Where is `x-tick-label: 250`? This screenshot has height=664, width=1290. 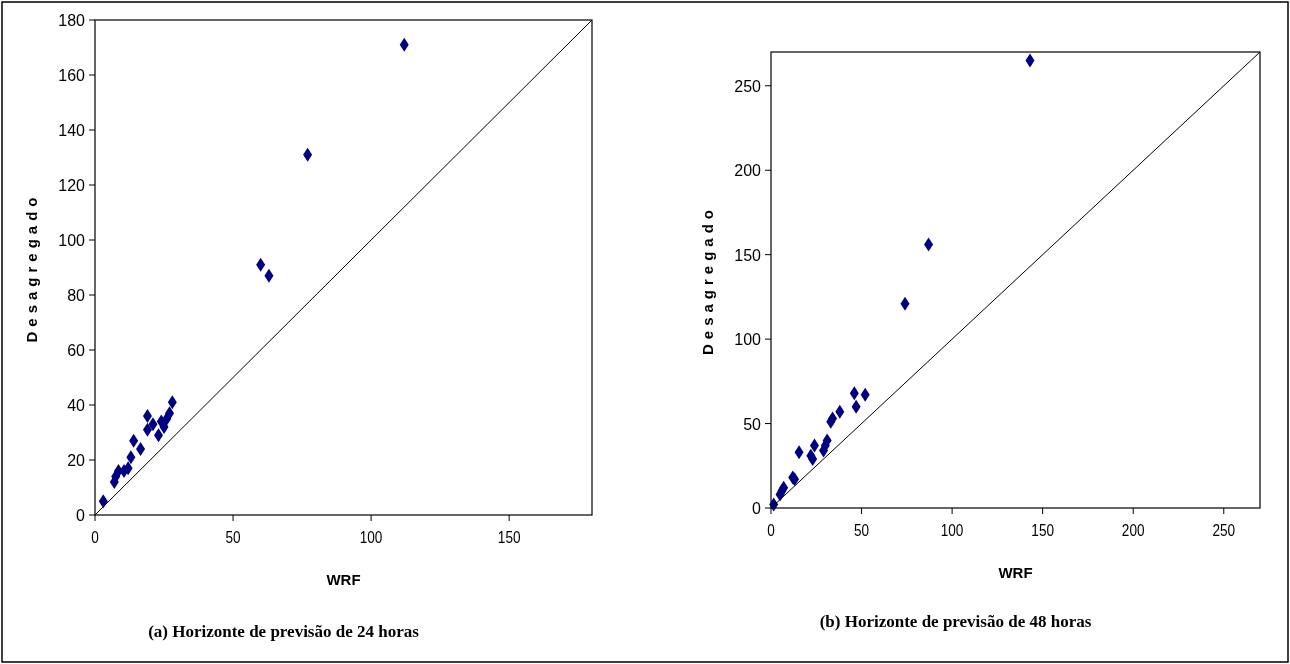 x-tick-label: 250 is located at coordinates (1224, 530).